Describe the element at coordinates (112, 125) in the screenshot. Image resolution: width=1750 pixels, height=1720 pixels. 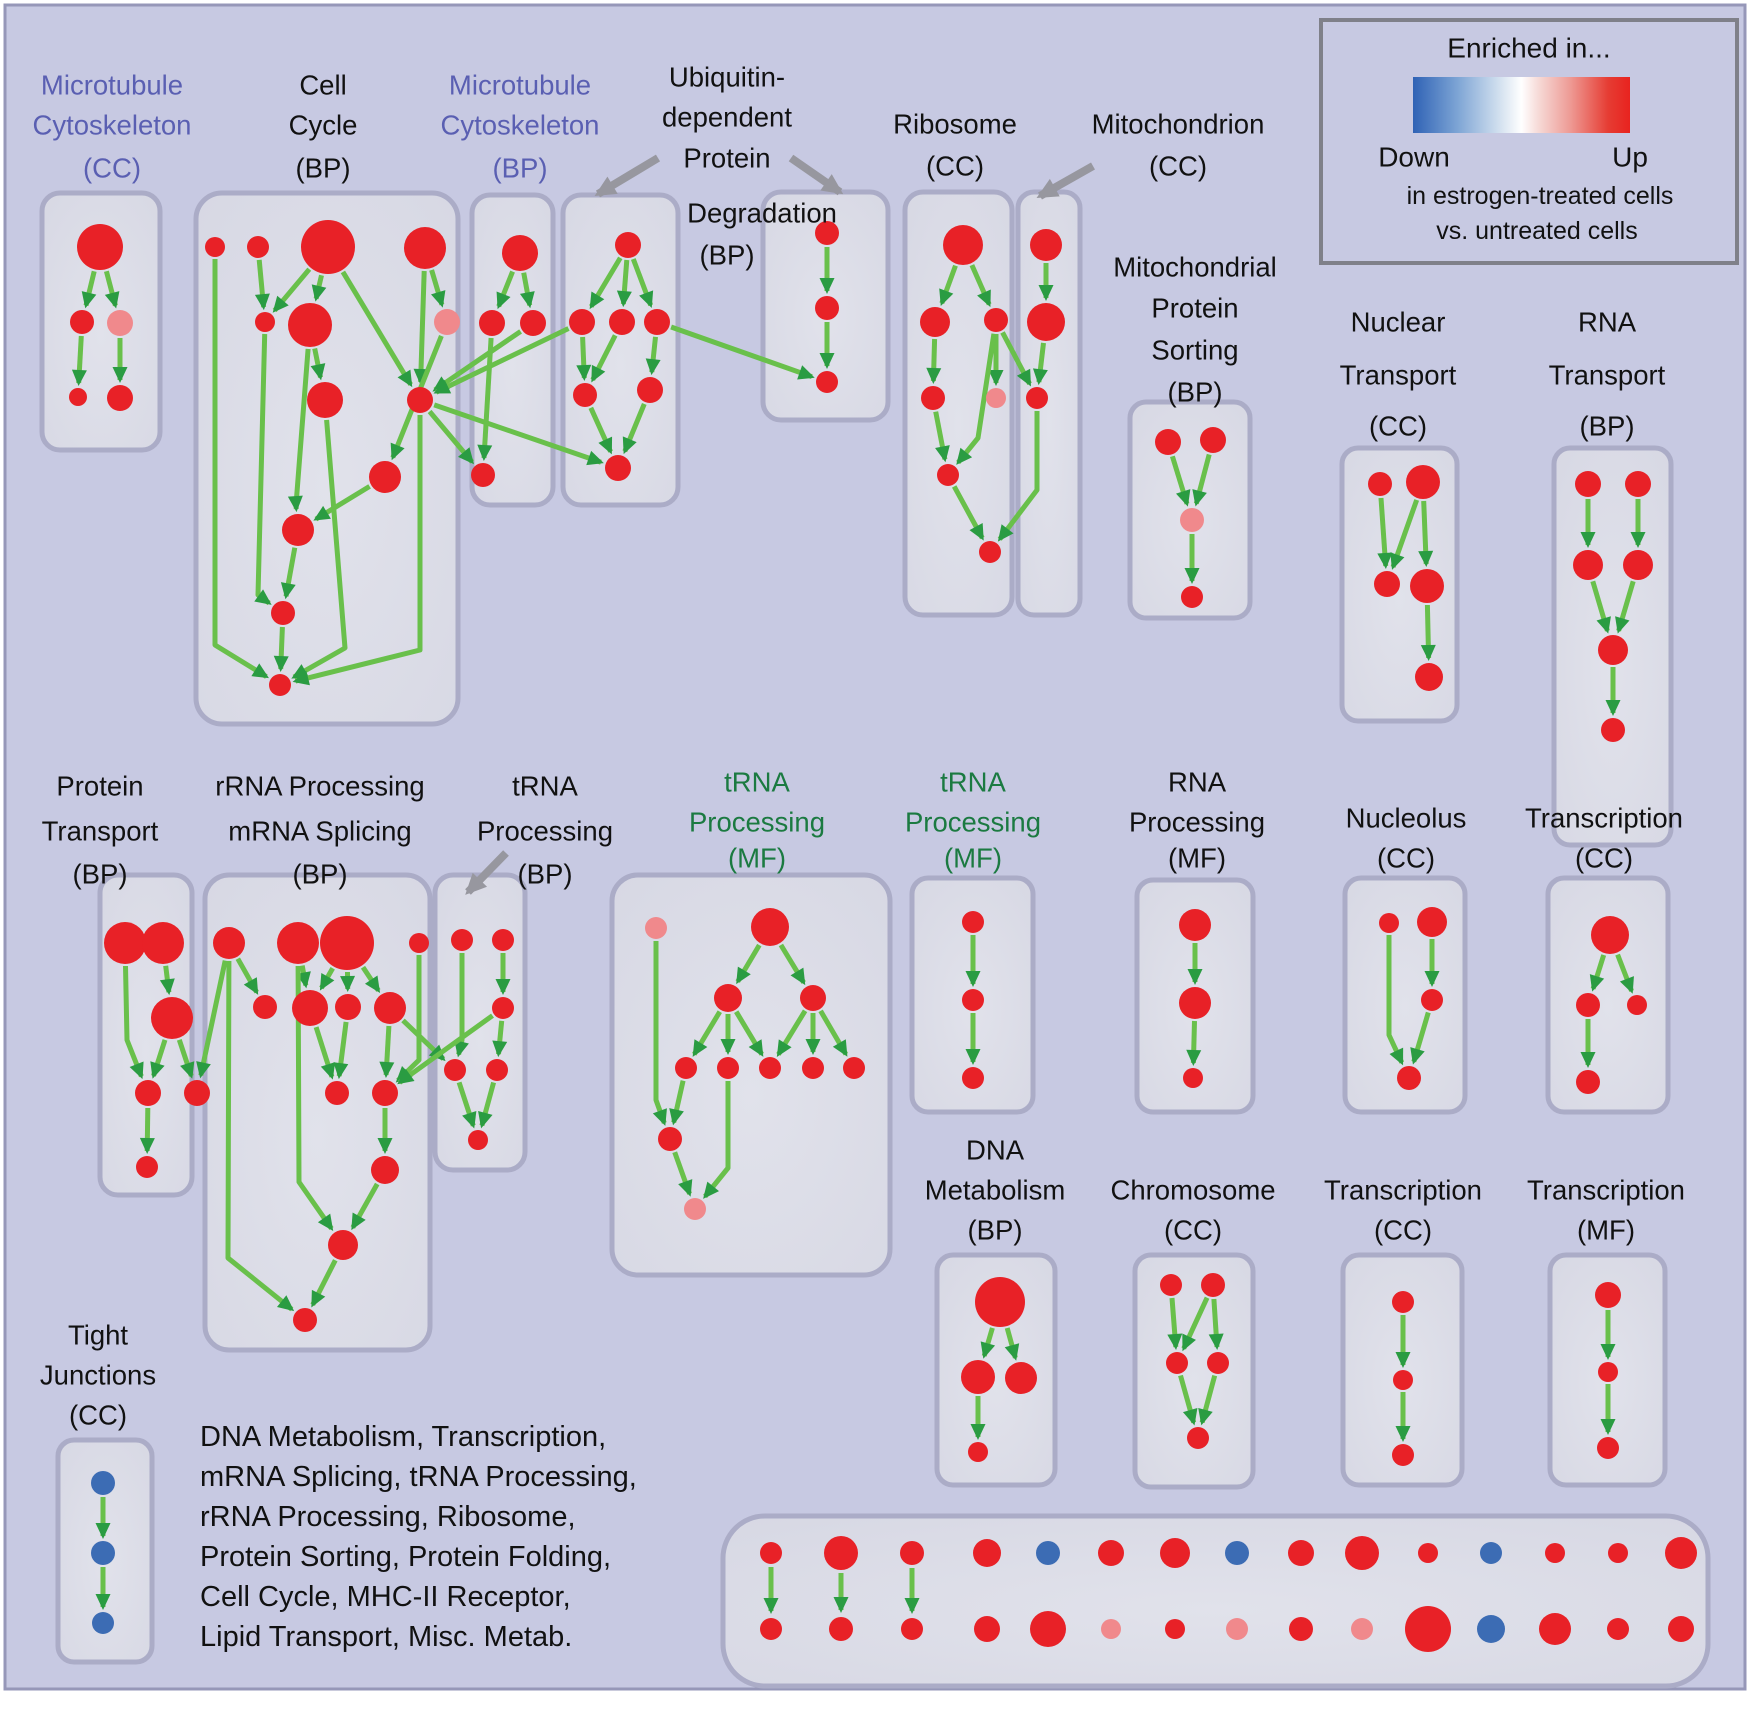
I see `label-line: Cytoskeleton` at that location.